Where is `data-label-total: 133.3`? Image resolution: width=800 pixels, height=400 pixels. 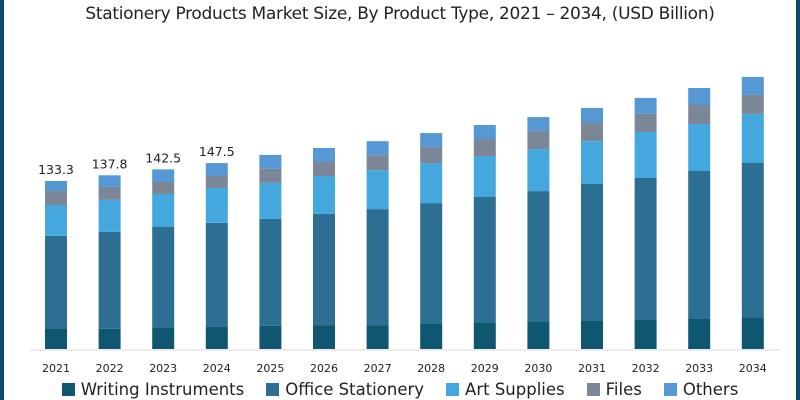 data-label-total: 133.3 is located at coordinates (56, 169).